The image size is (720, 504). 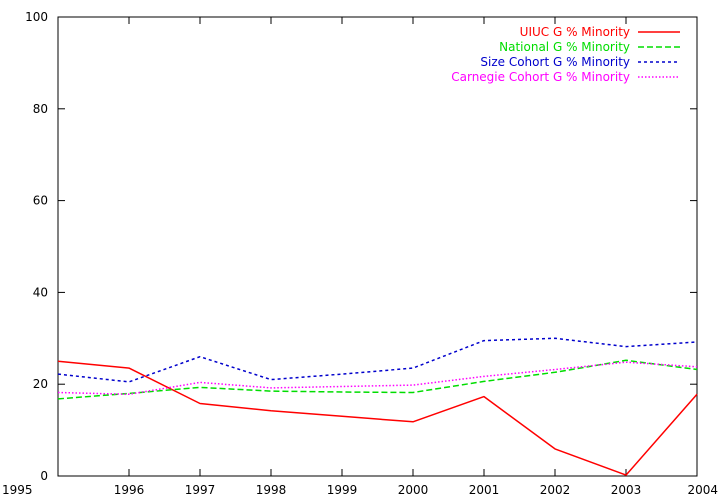 I want to click on y-tick-label: 0, so click(x=44, y=476).